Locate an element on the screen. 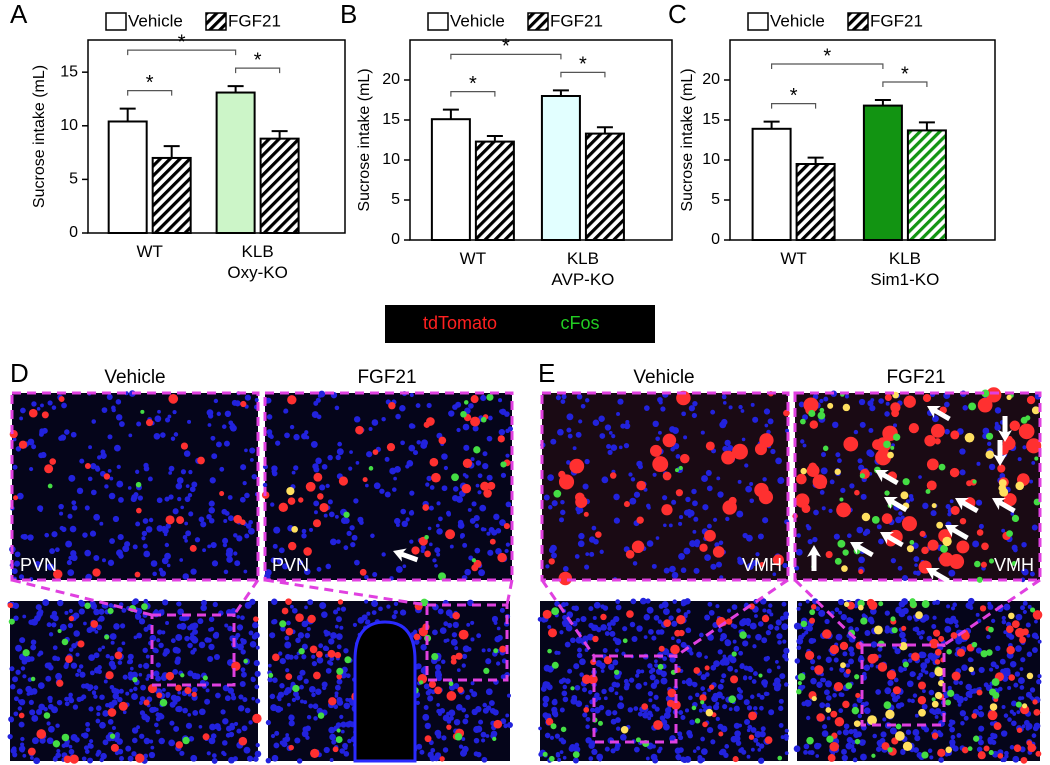  legend-swatch is located at coordinates (858, 21).